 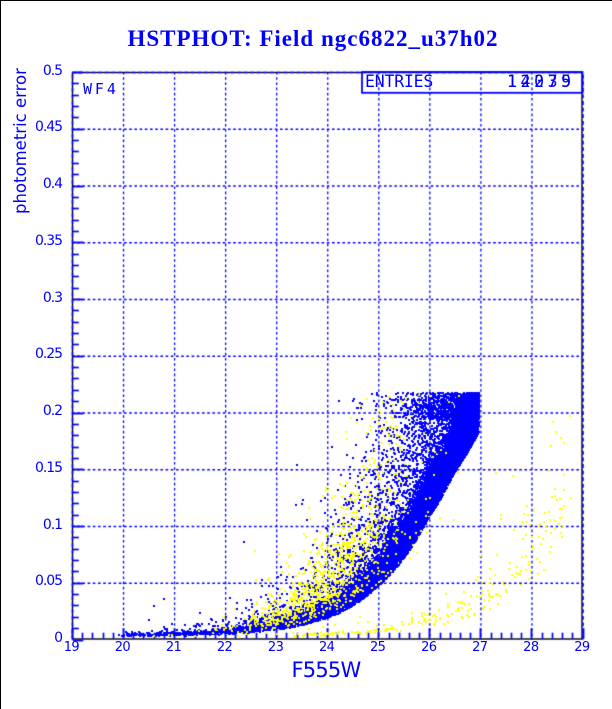 I want to click on y-tick-label: 0.5, so click(x=52, y=70).